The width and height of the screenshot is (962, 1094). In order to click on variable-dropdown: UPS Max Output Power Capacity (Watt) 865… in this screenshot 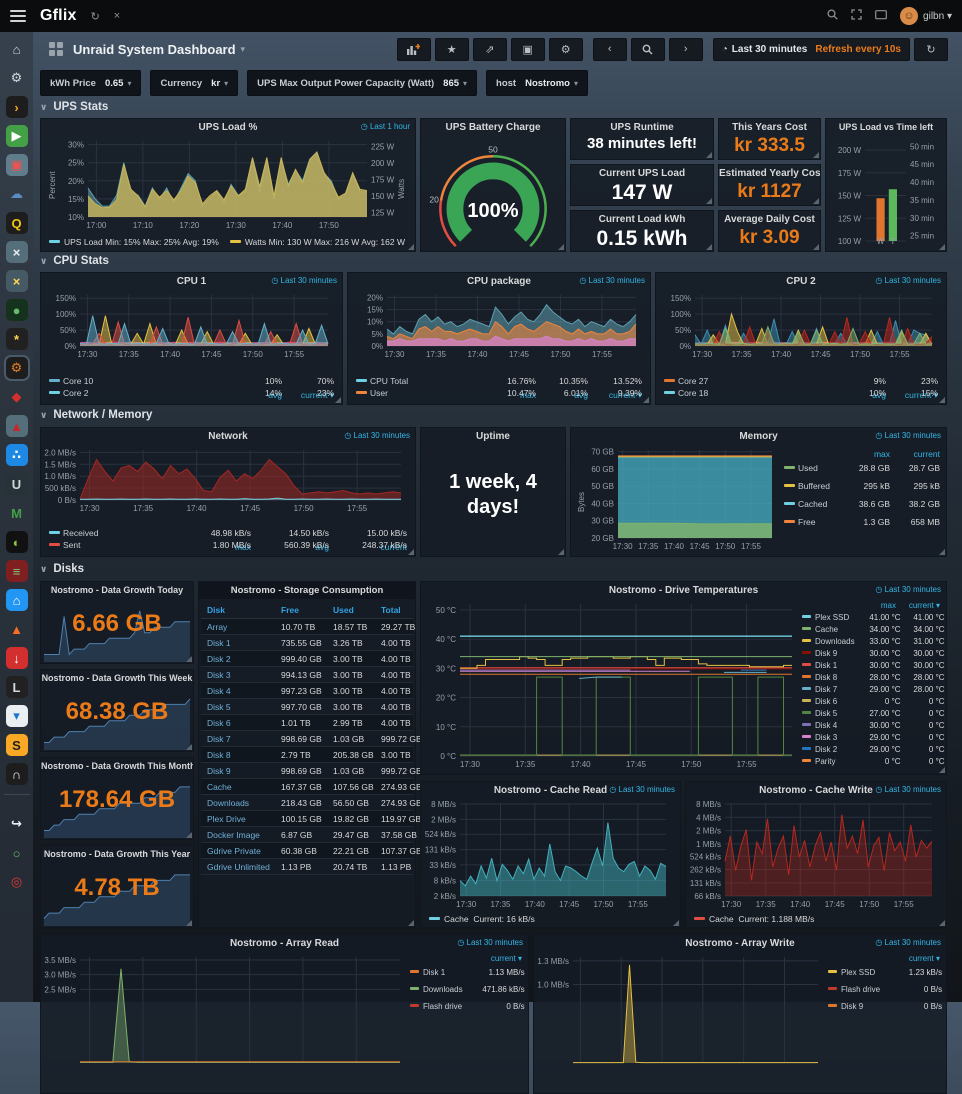, I will do `click(362, 83)`.